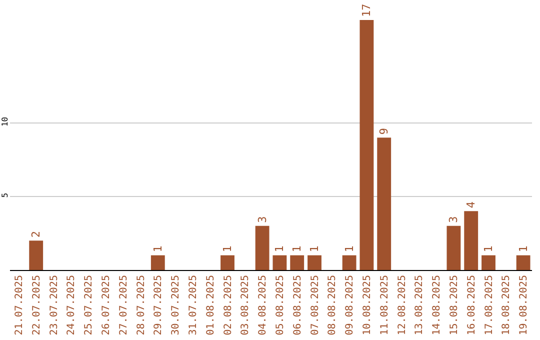 This screenshot has width=540, height=340. What do you see at coordinates (263, 305) in the screenshot?
I see `x-tick-label: 04.08.2025` at bounding box center [263, 305].